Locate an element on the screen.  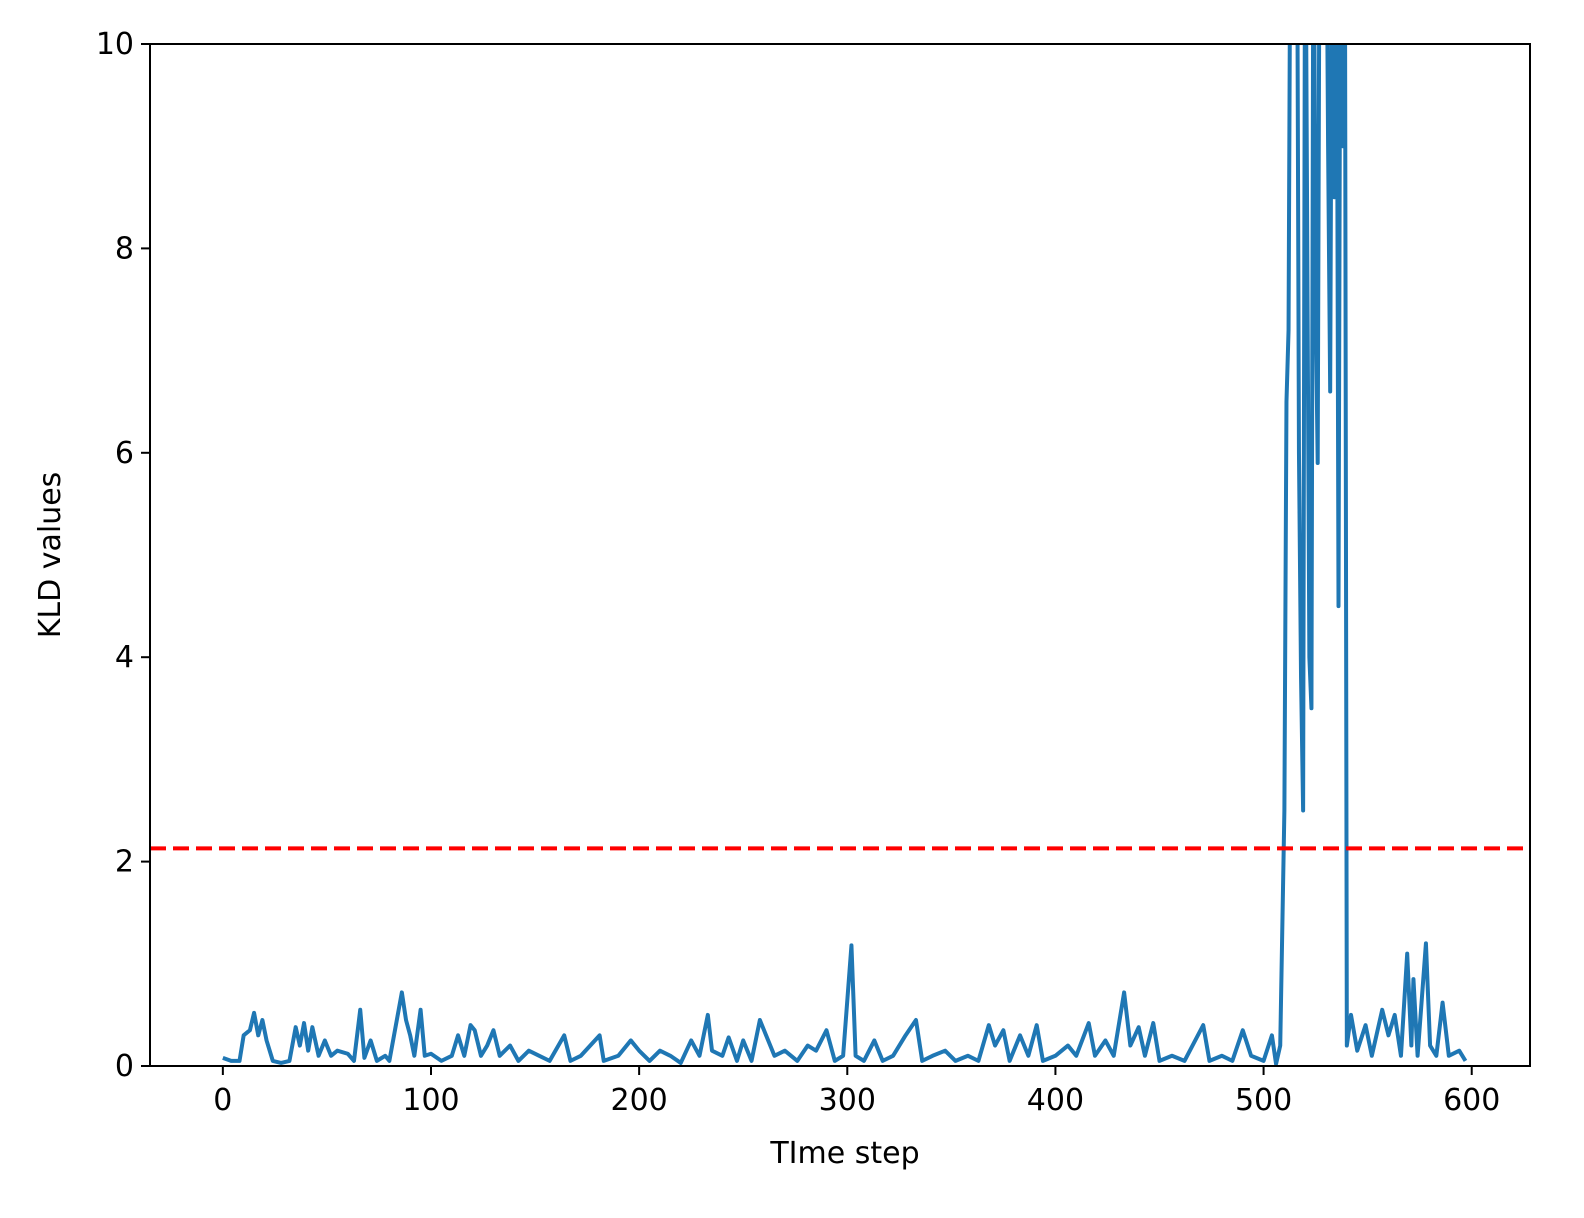
x-tick-label: 0 is located at coordinates (222, 1100).